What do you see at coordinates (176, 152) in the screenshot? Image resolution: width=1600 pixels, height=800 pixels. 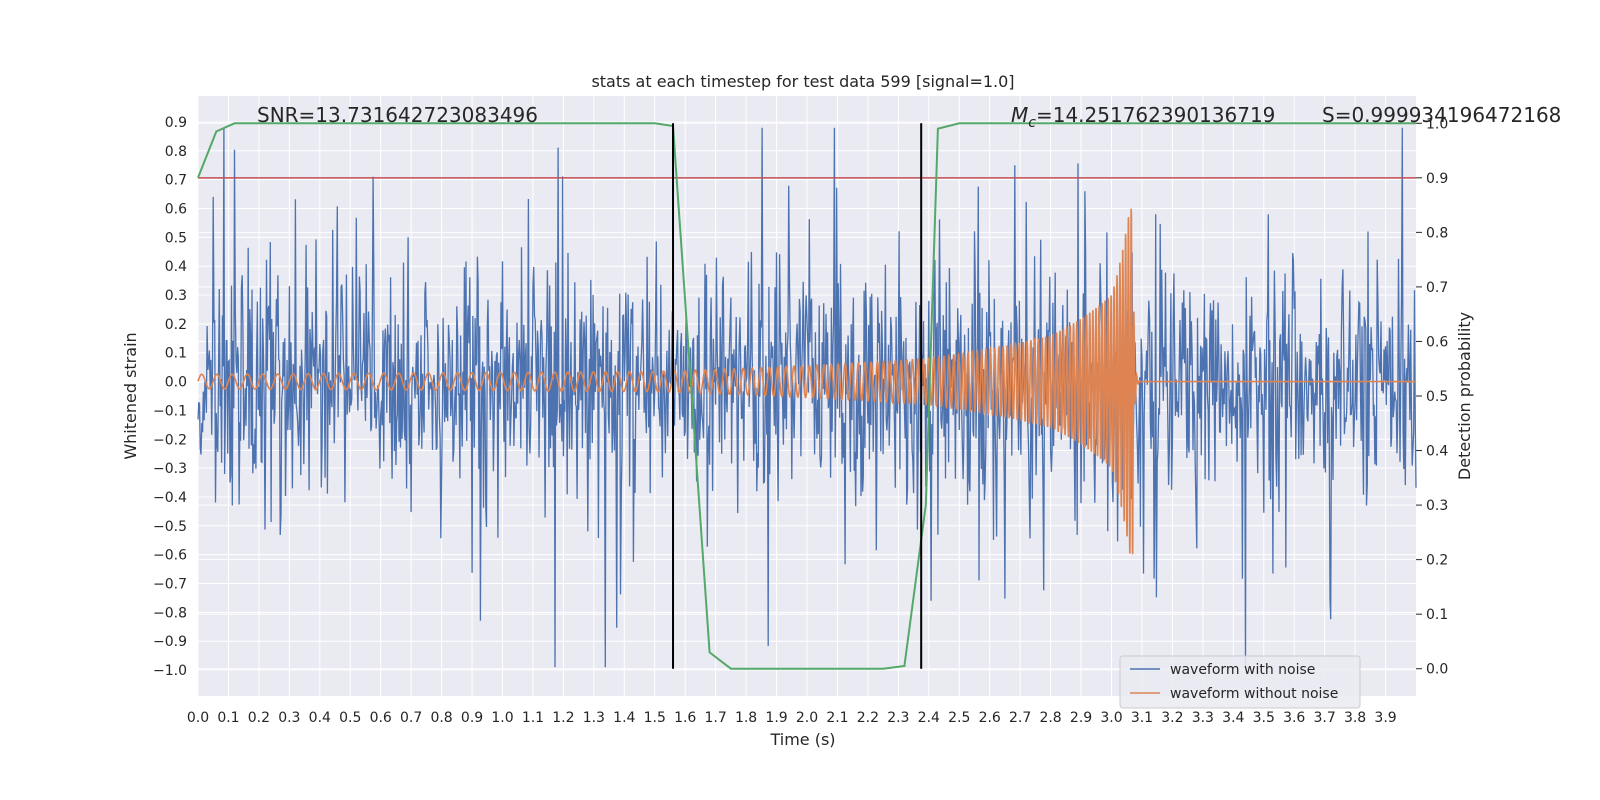 I see `y-tick-label: 0.8` at bounding box center [176, 152].